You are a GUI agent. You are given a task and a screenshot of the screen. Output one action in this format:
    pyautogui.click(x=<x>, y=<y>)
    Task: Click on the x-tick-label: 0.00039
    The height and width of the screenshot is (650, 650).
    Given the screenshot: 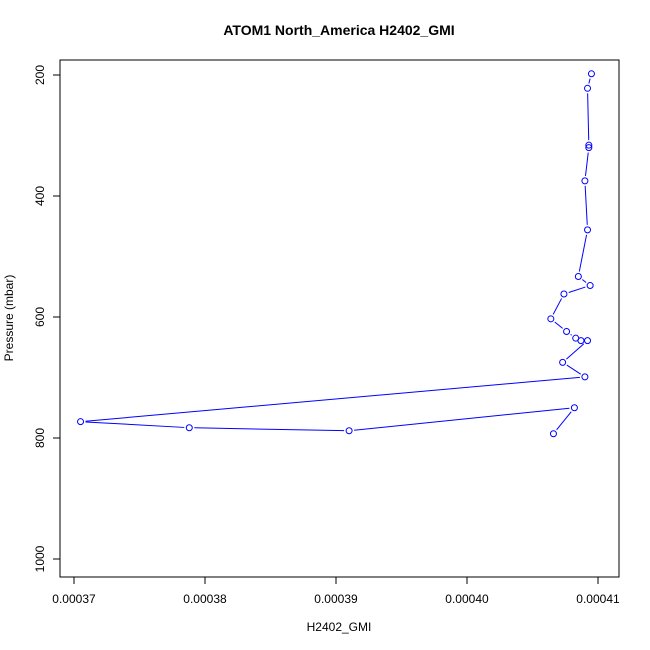 What is the action you would take?
    pyautogui.click(x=336, y=599)
    